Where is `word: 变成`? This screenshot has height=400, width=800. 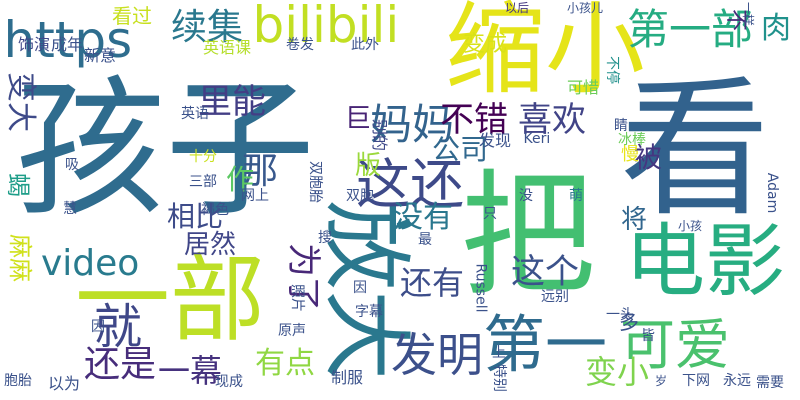 word: 变成 is located at coordinates (485, 44).